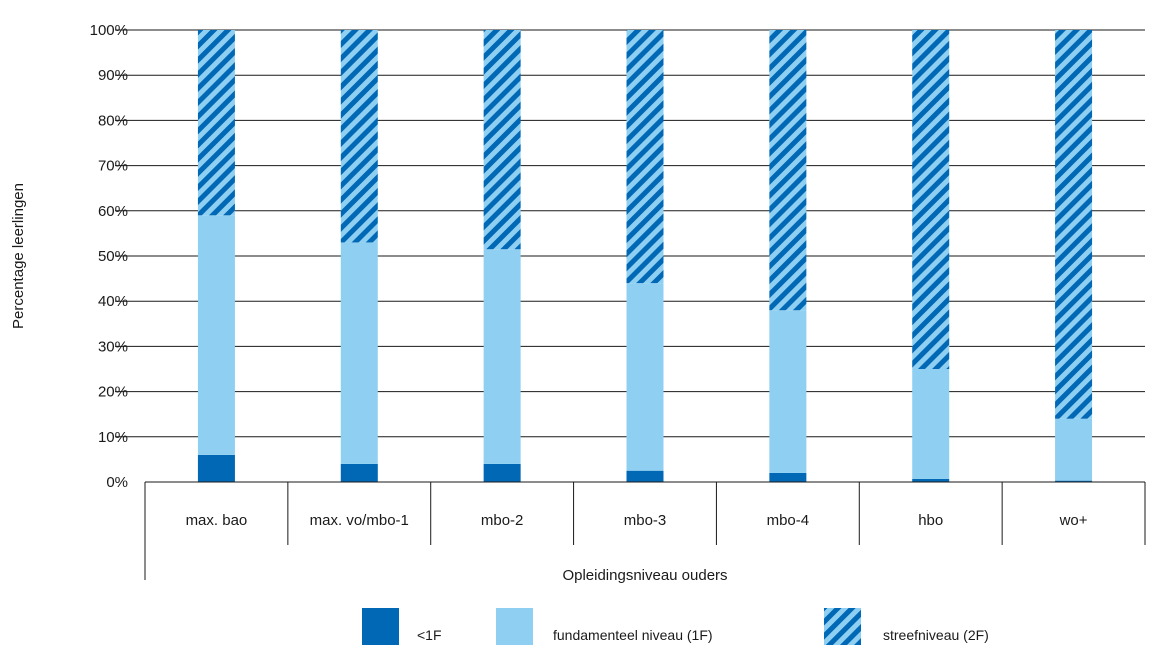 The image size is (1155, 651). What do you see at coordinates (429, 635) in the screenshot?
I see `legend-label: <1F` at bounding box center [429, 635].